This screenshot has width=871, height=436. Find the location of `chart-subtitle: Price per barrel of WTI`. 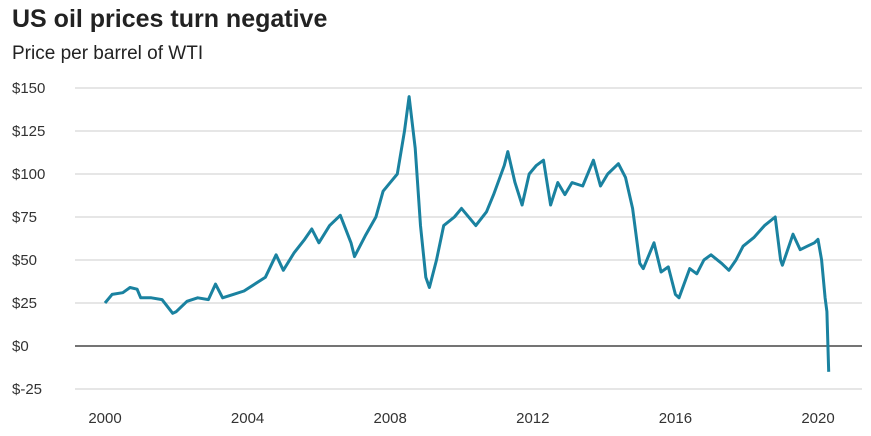

chart-subtitle: Price per barrel of WTI is located at coordinates (108, 53).